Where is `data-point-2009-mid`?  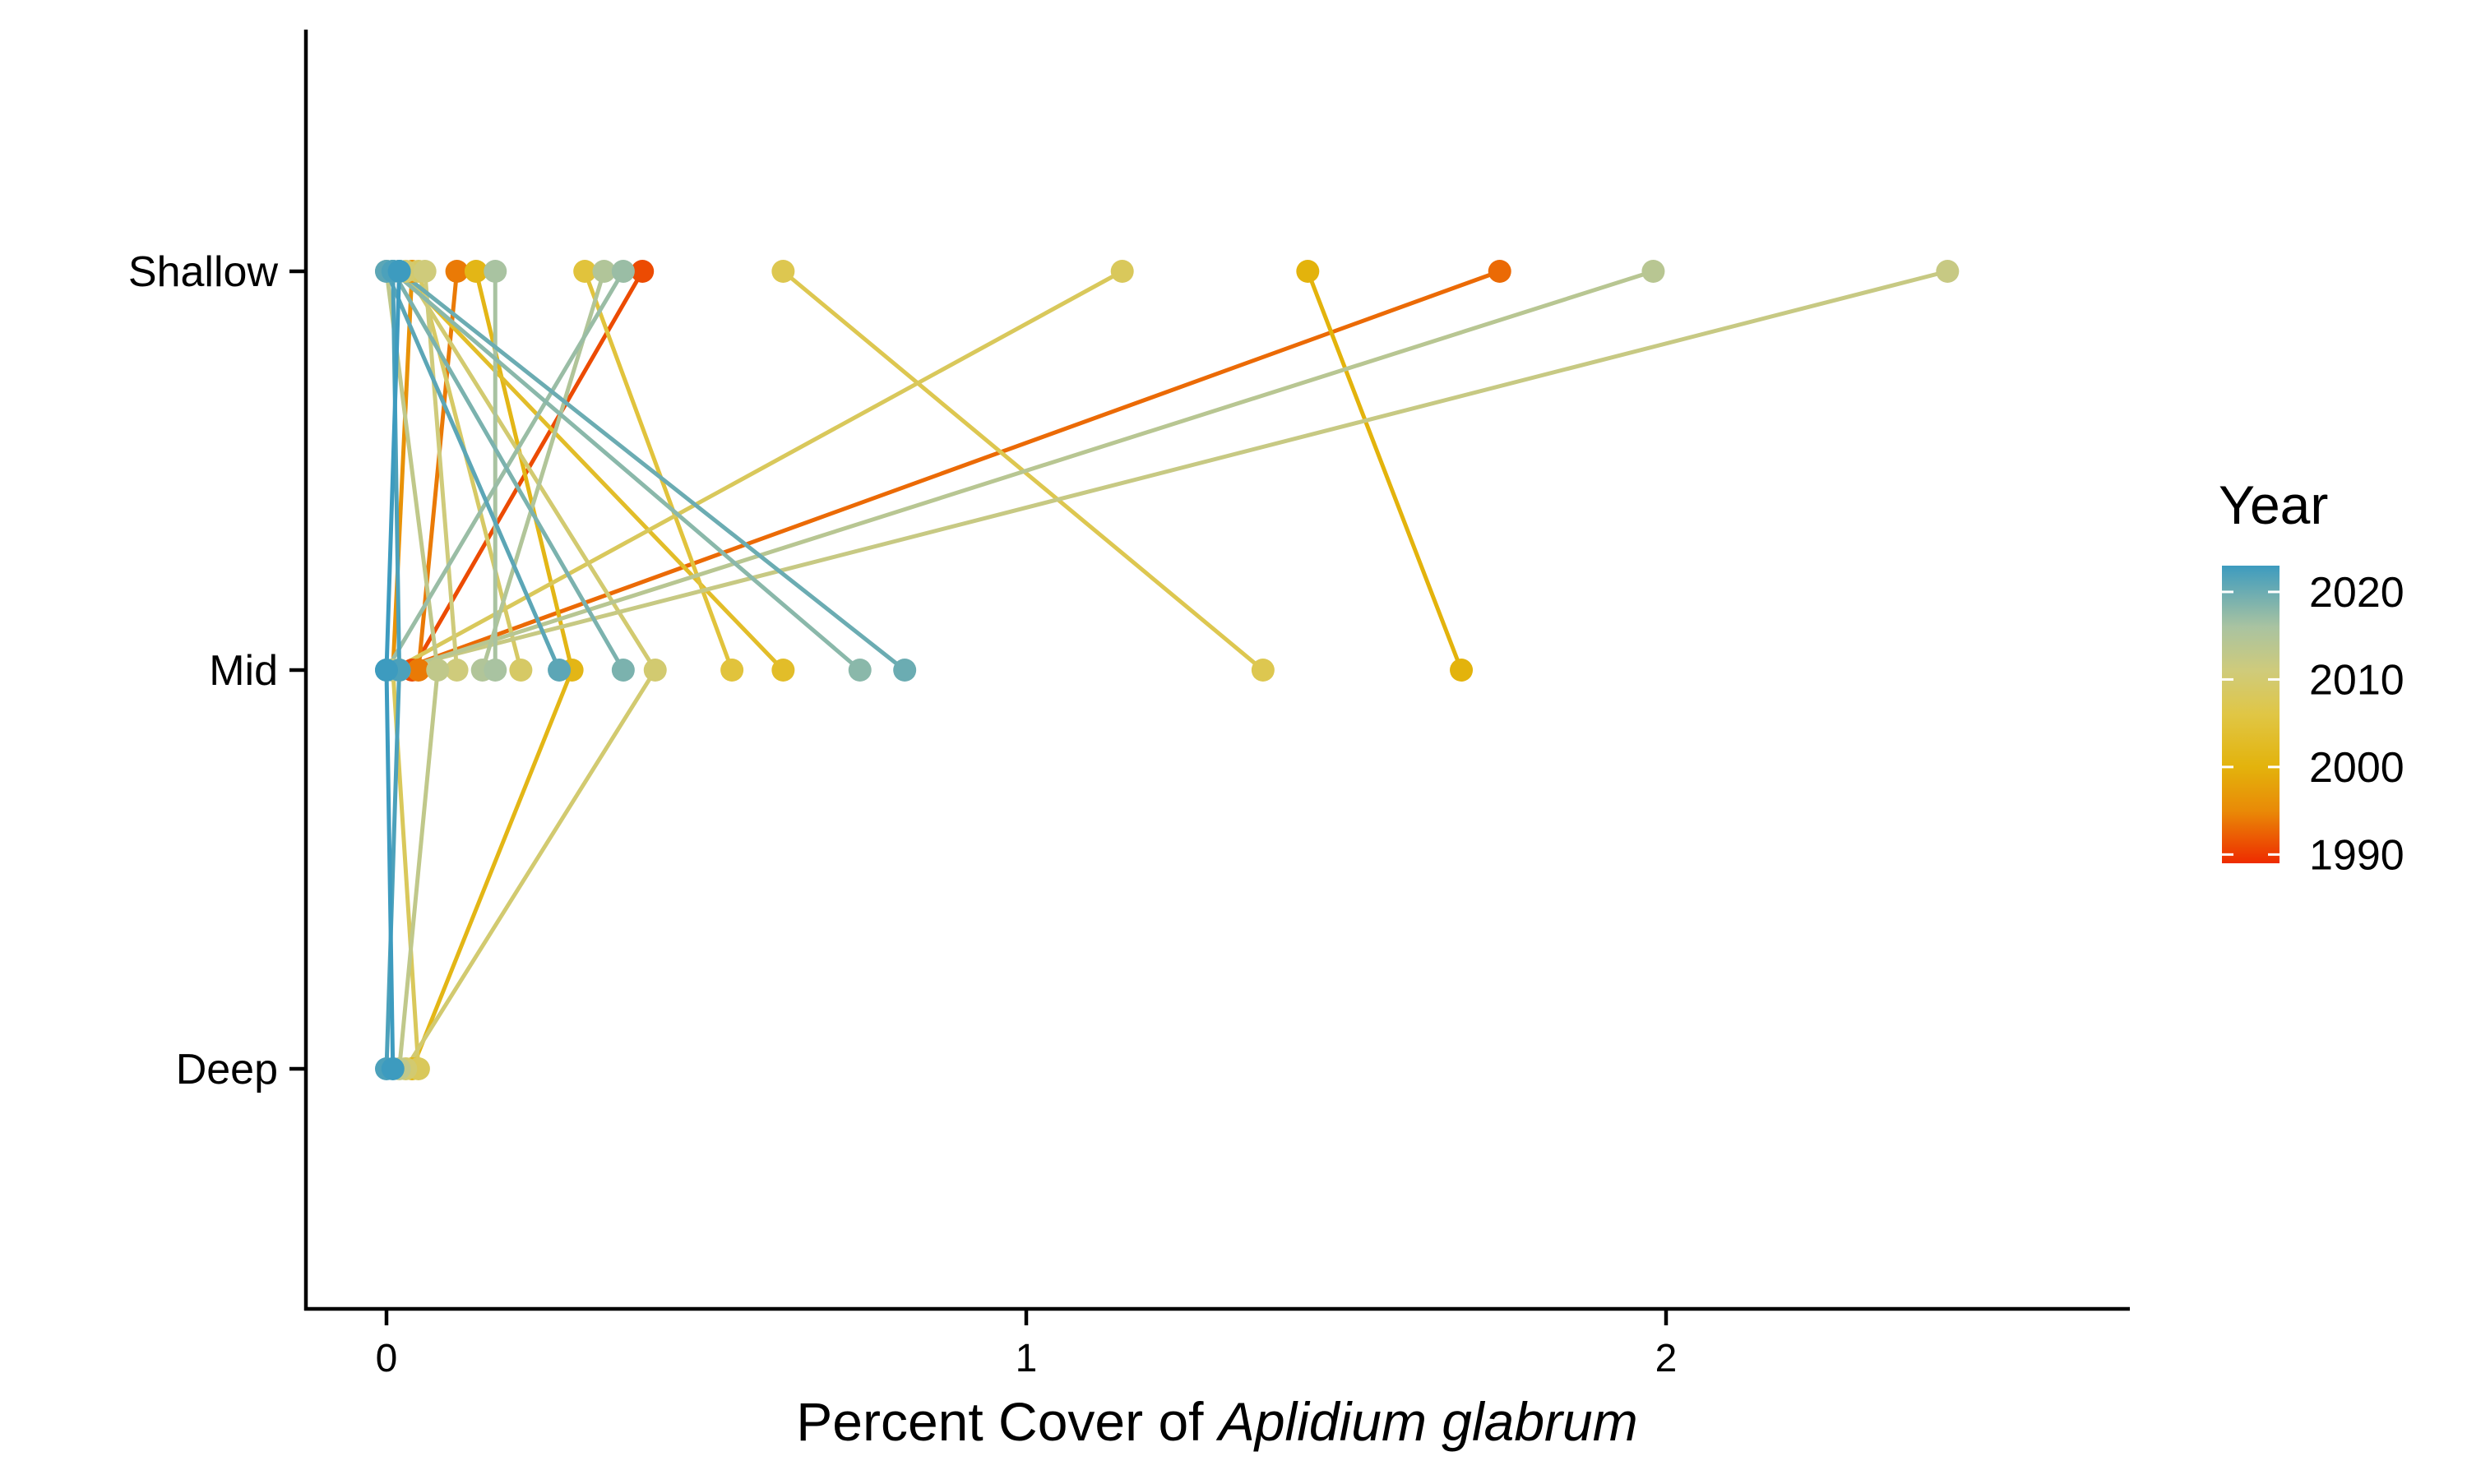 data-point-2009-mid is located at coordinates (521, 671).